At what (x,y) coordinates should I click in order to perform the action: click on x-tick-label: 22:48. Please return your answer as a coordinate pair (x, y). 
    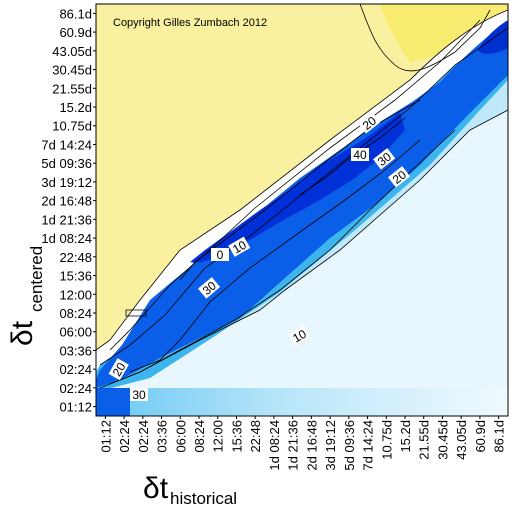
    Looking at the image, I should click on (255, 436).